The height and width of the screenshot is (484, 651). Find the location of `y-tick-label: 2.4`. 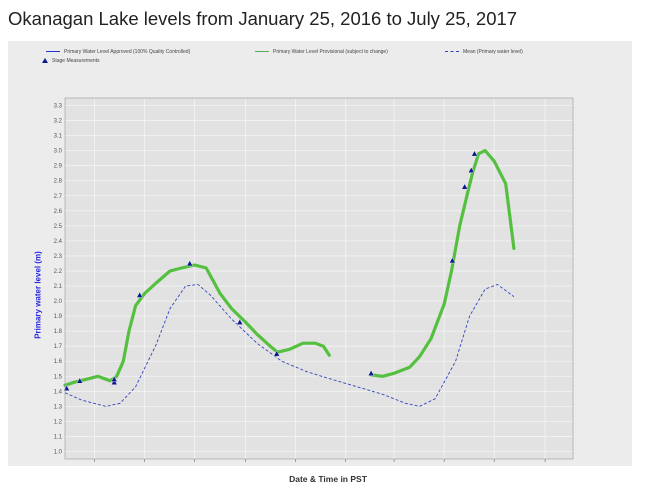

y-tick-label: 2.4 is located at coordinates (58, 242).